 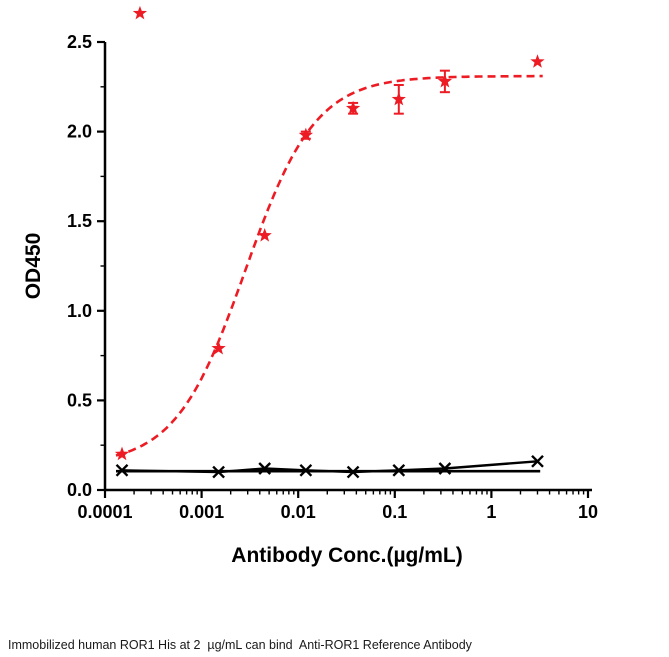 I want to click on y-axis-title: OD450, so click(x=33, y=266).